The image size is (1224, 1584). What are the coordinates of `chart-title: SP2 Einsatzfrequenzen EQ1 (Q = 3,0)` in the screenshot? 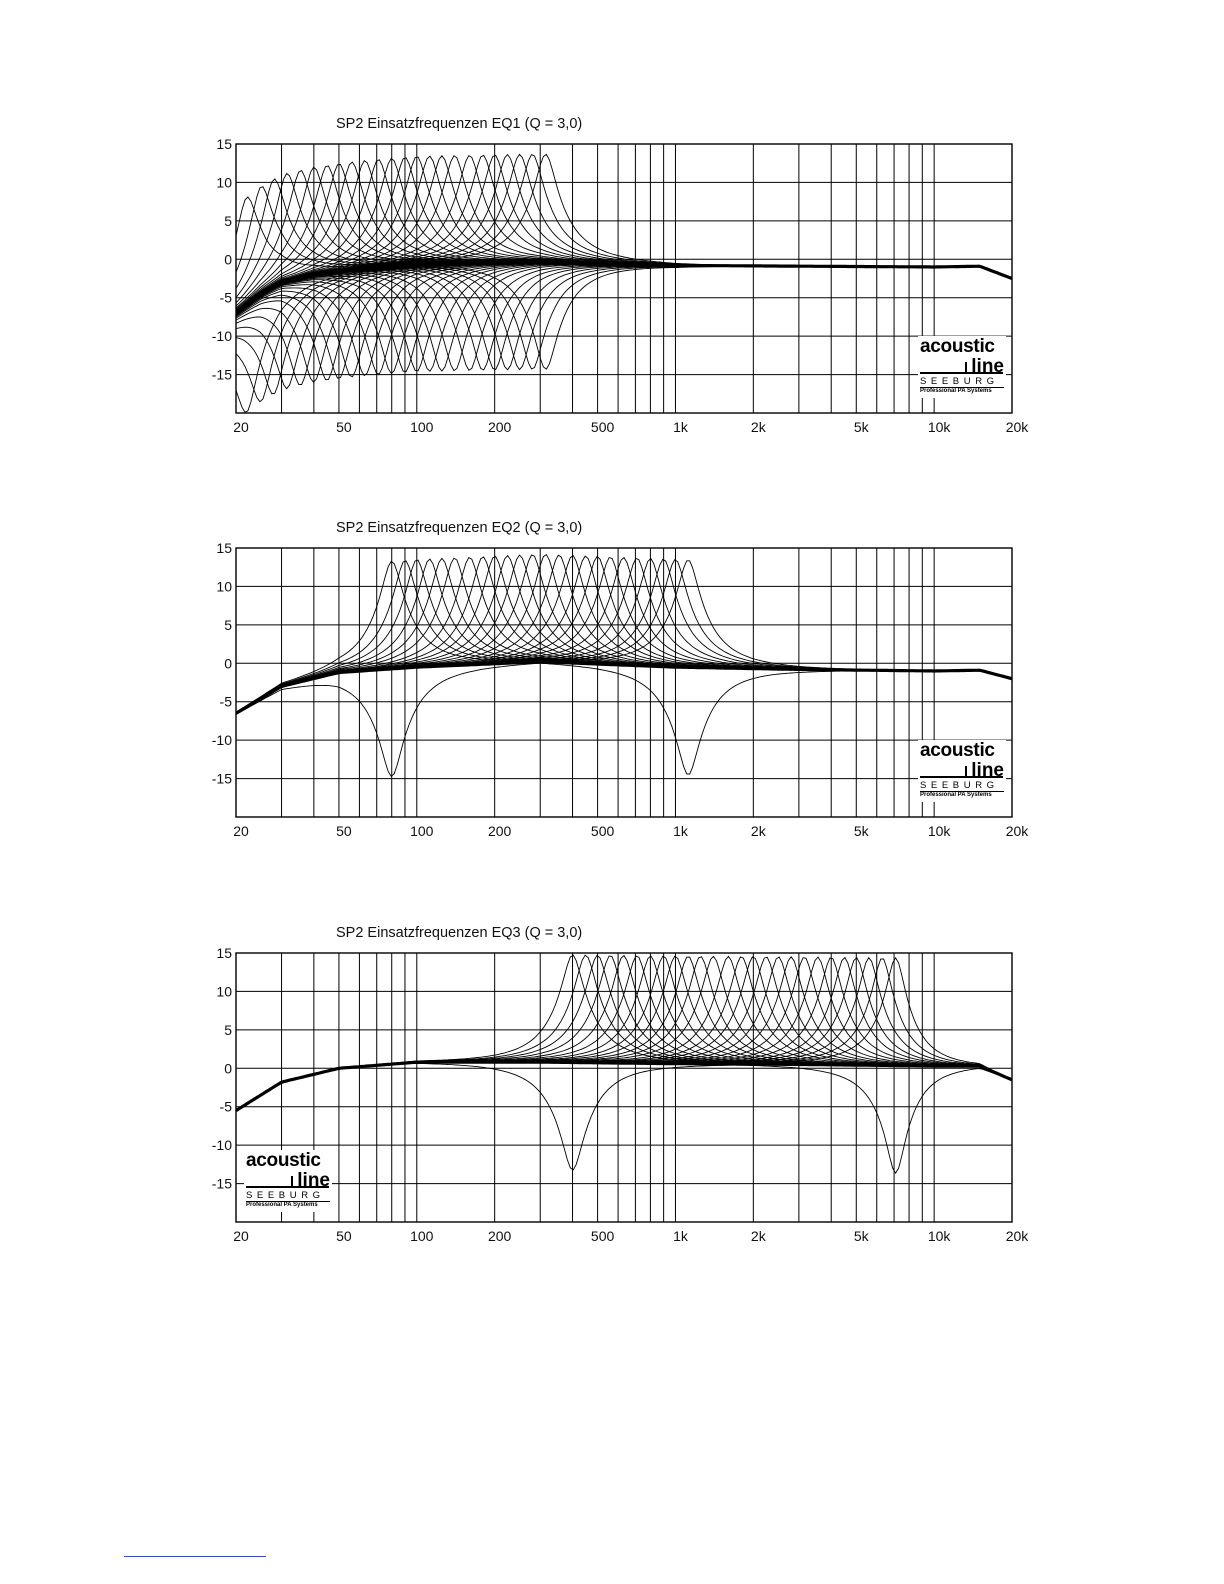 It's located at (459, 124).